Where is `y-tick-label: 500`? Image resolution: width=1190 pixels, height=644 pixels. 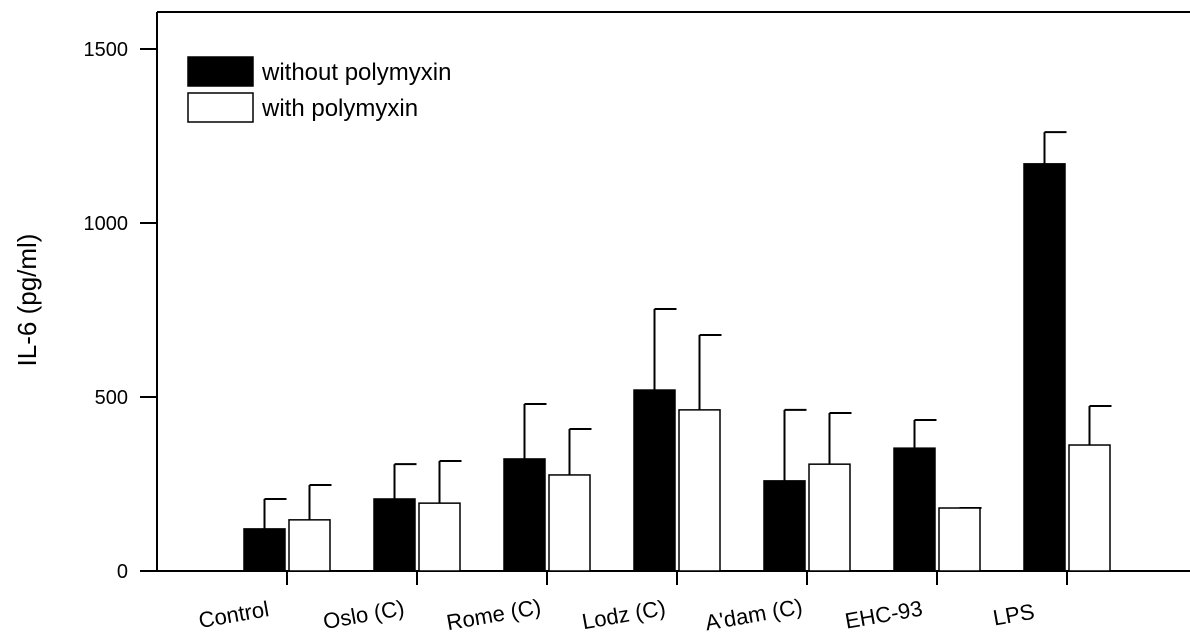
y-tick-label: 500 is located at coordinates (111, 398).